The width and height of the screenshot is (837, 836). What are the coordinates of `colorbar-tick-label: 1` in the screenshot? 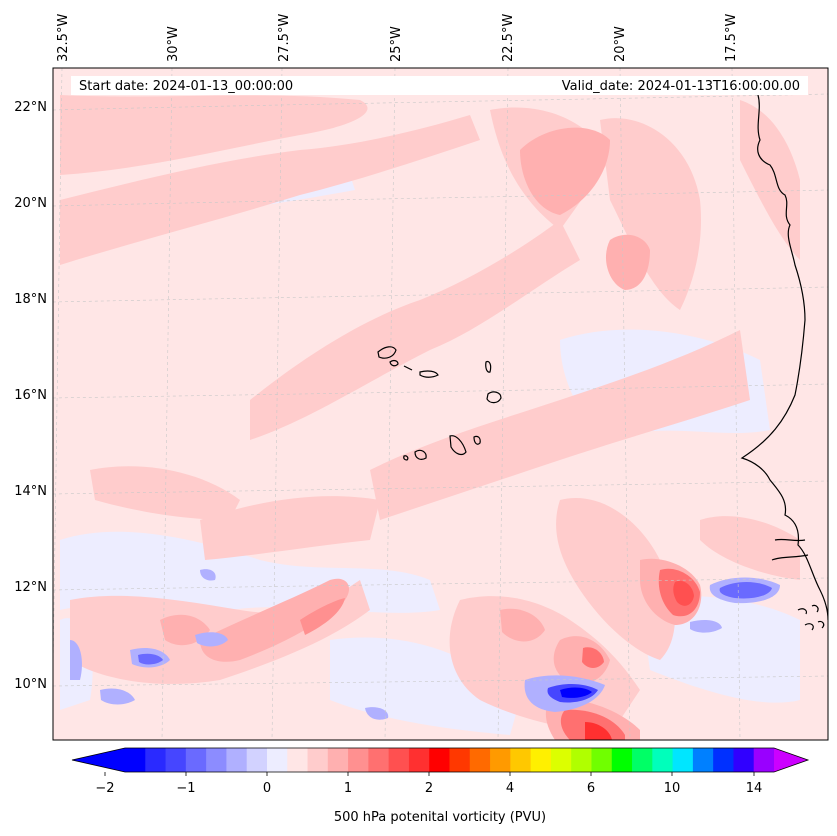 It's located at (348, 788).